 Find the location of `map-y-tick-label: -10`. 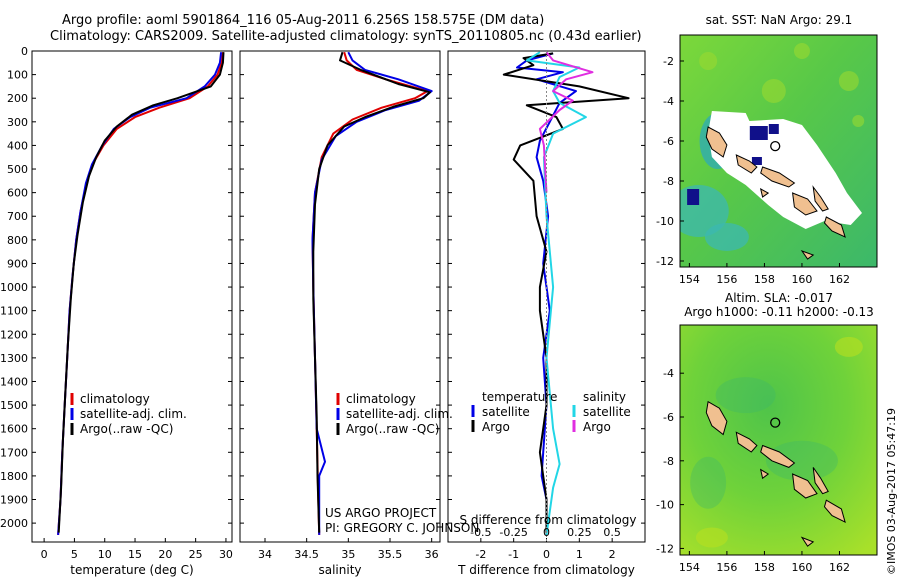

map-y-tick-label: -10 is located at coordinates (665, 221).